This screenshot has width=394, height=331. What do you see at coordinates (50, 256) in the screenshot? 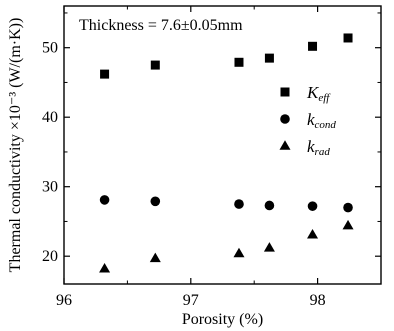
I see `y-tick-label: 20` at bounding box center [50, 256].